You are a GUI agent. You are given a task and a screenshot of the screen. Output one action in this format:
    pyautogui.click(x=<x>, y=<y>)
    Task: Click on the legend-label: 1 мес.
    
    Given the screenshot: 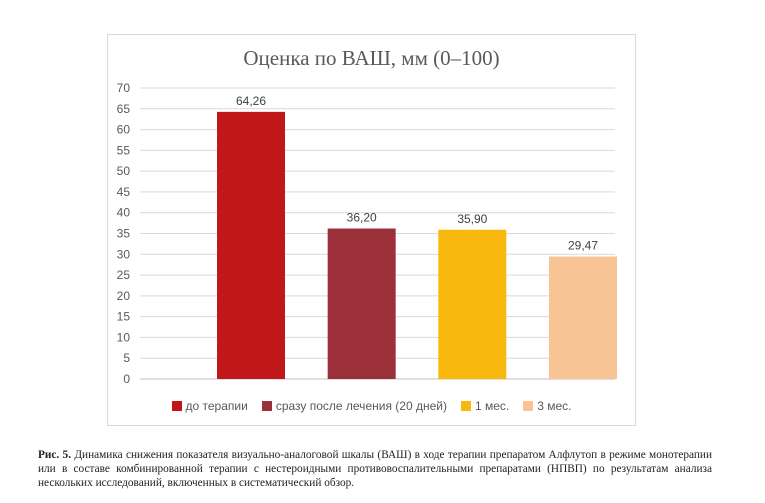 What is the action you would take?
    pyautogui.click(x=492, y=406)
    